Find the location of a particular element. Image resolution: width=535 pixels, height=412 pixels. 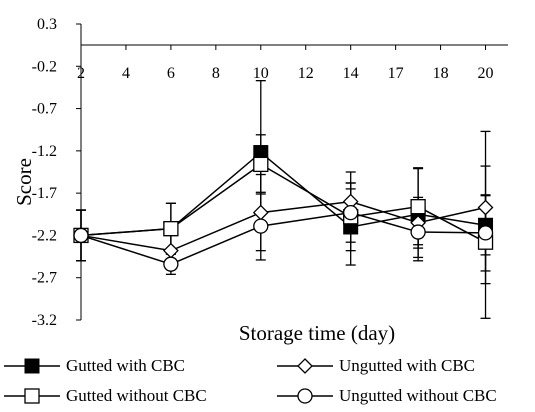

y-tick-label: 0.3 is located at coordinates (47, 24).